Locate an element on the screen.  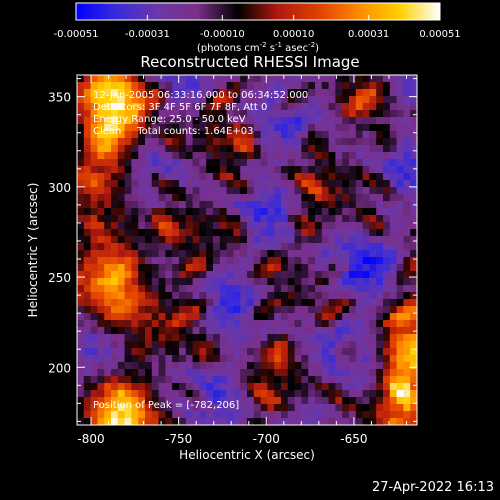
annotation-energy: Energy Range: 25.0 - 50.0 keV is located at coordinates (169, 119).